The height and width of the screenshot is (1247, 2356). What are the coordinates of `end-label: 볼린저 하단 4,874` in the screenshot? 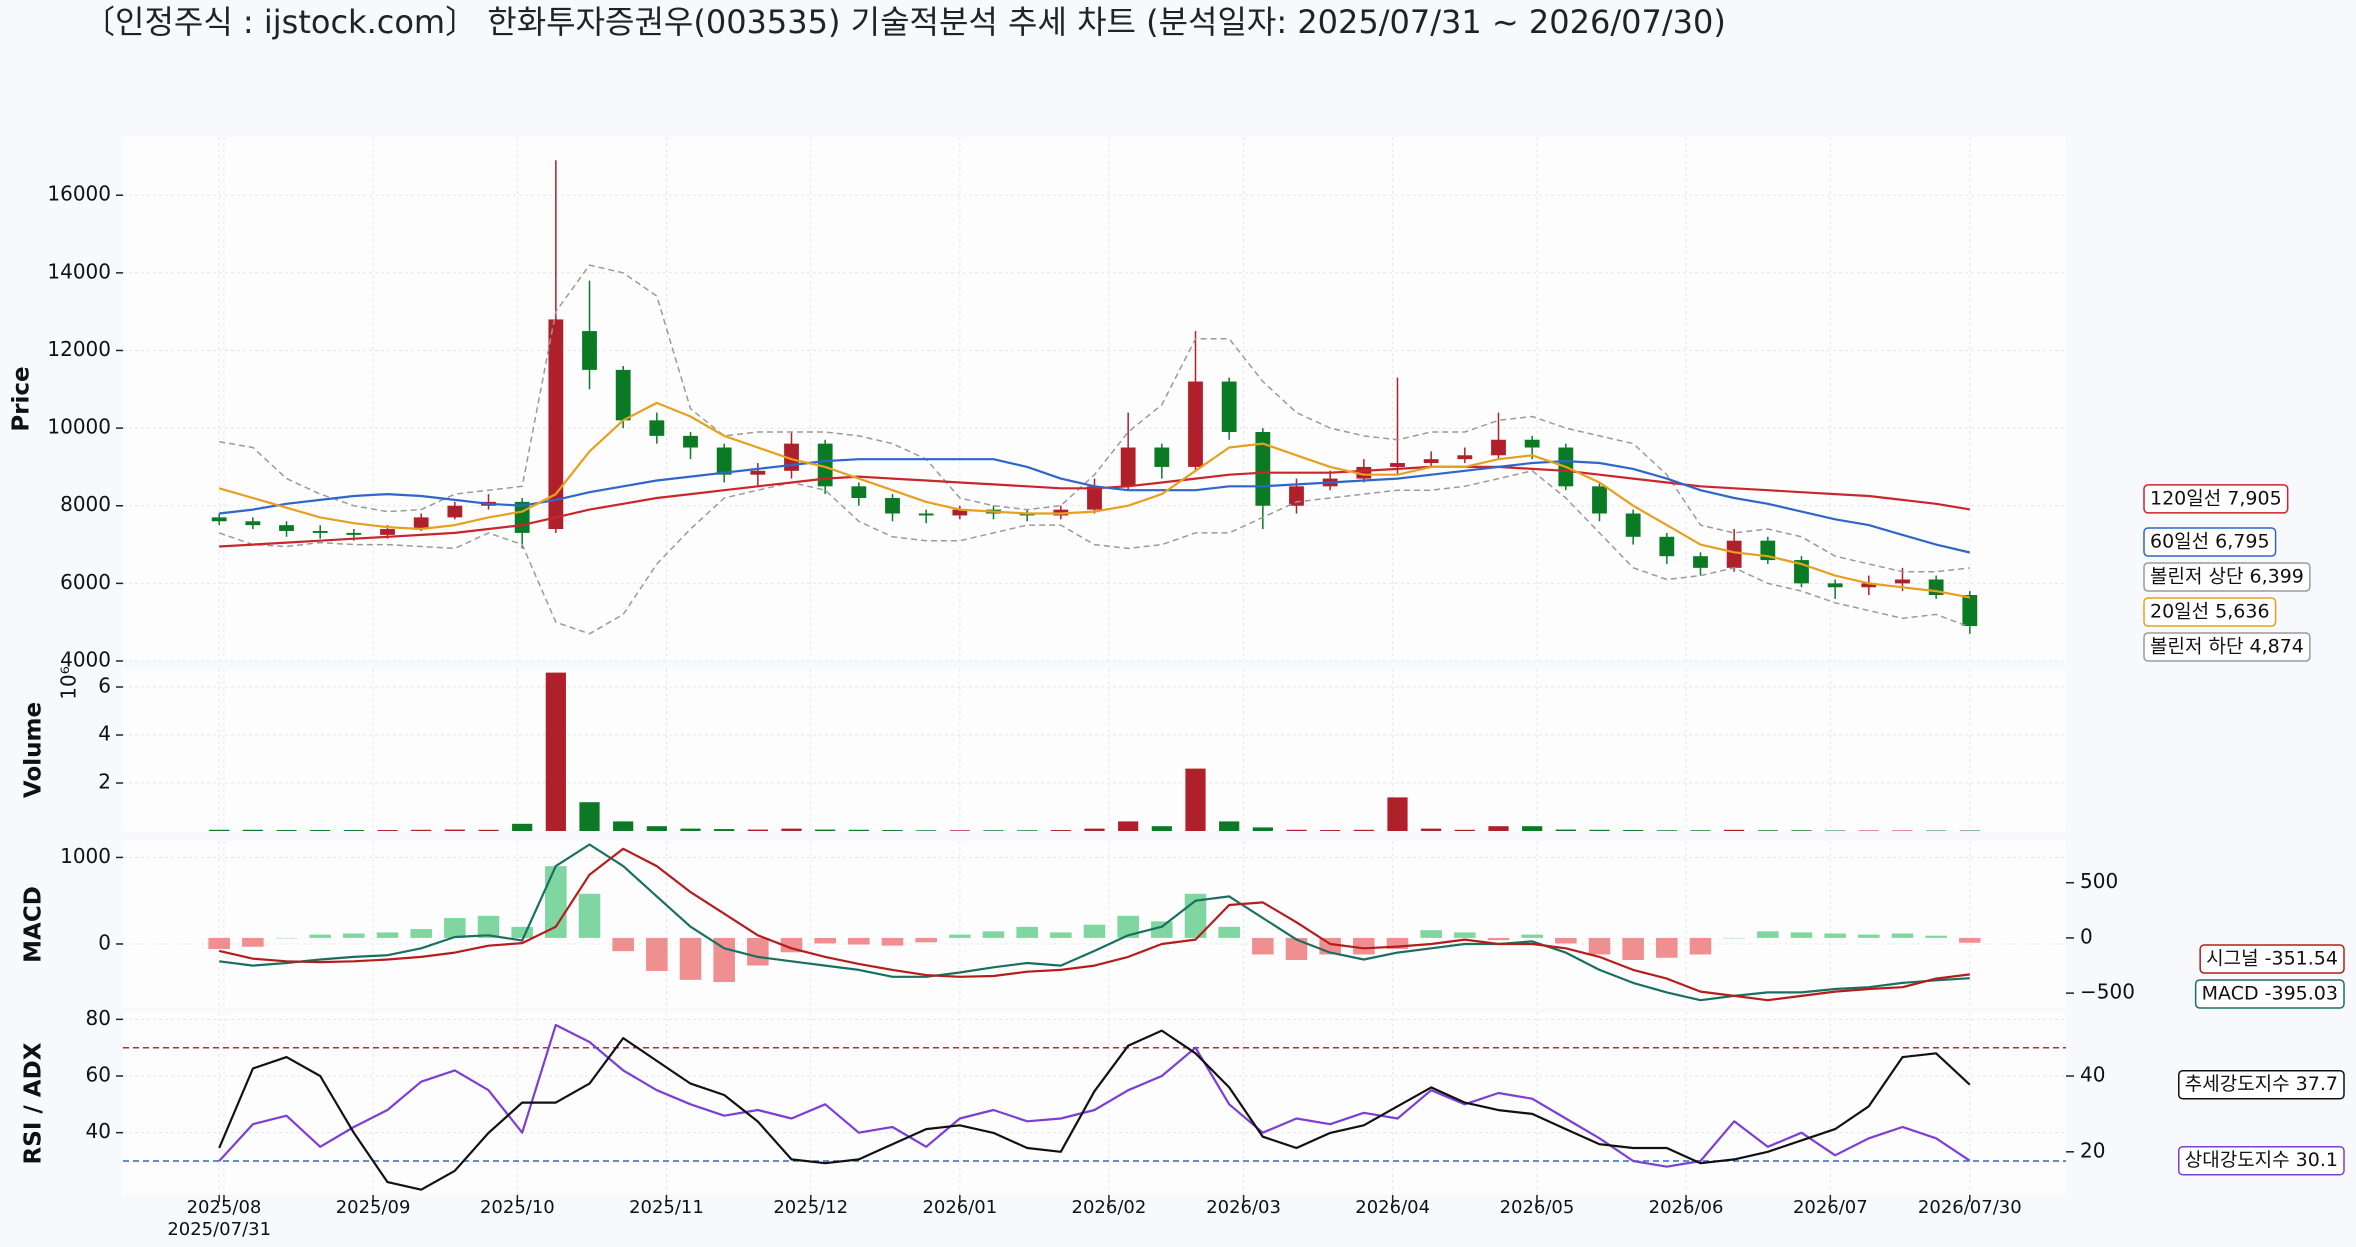 It's located at (2227, 647).